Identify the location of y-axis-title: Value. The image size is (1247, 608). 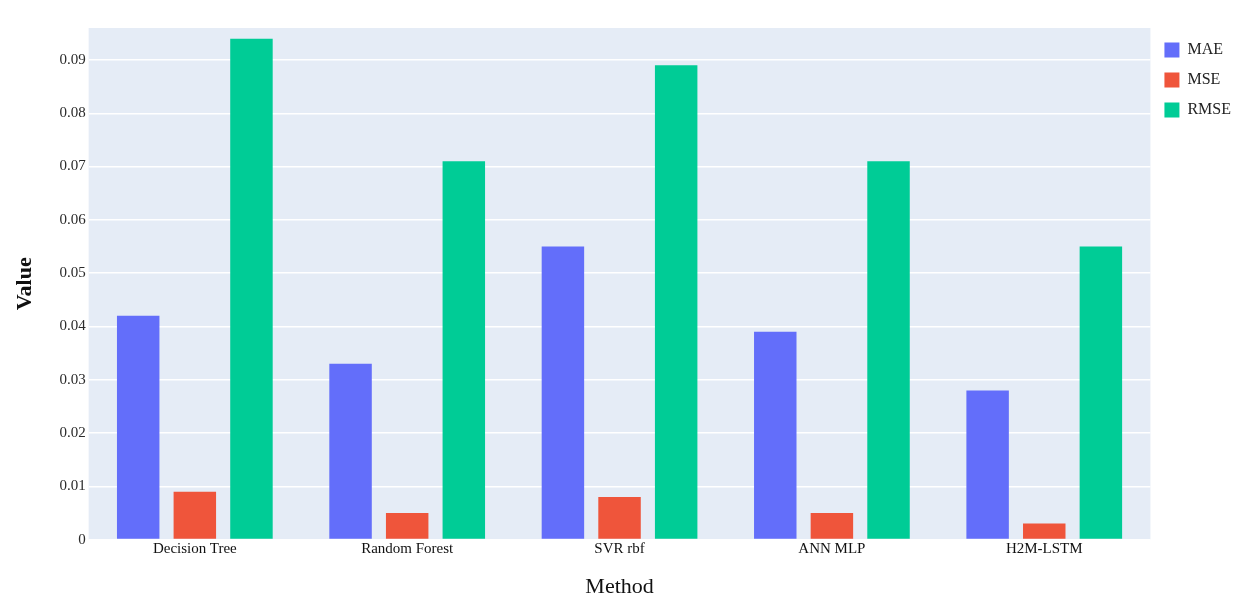
(23, 284).